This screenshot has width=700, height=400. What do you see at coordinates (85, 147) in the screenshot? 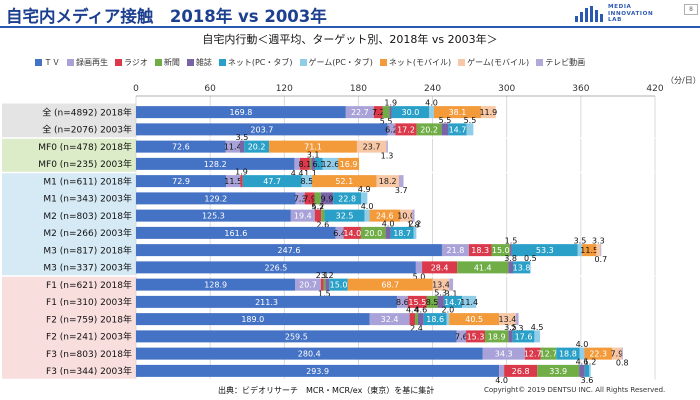
I see `row-label: MF0 (n=478) 2018年` at bounding box center [85, 147].